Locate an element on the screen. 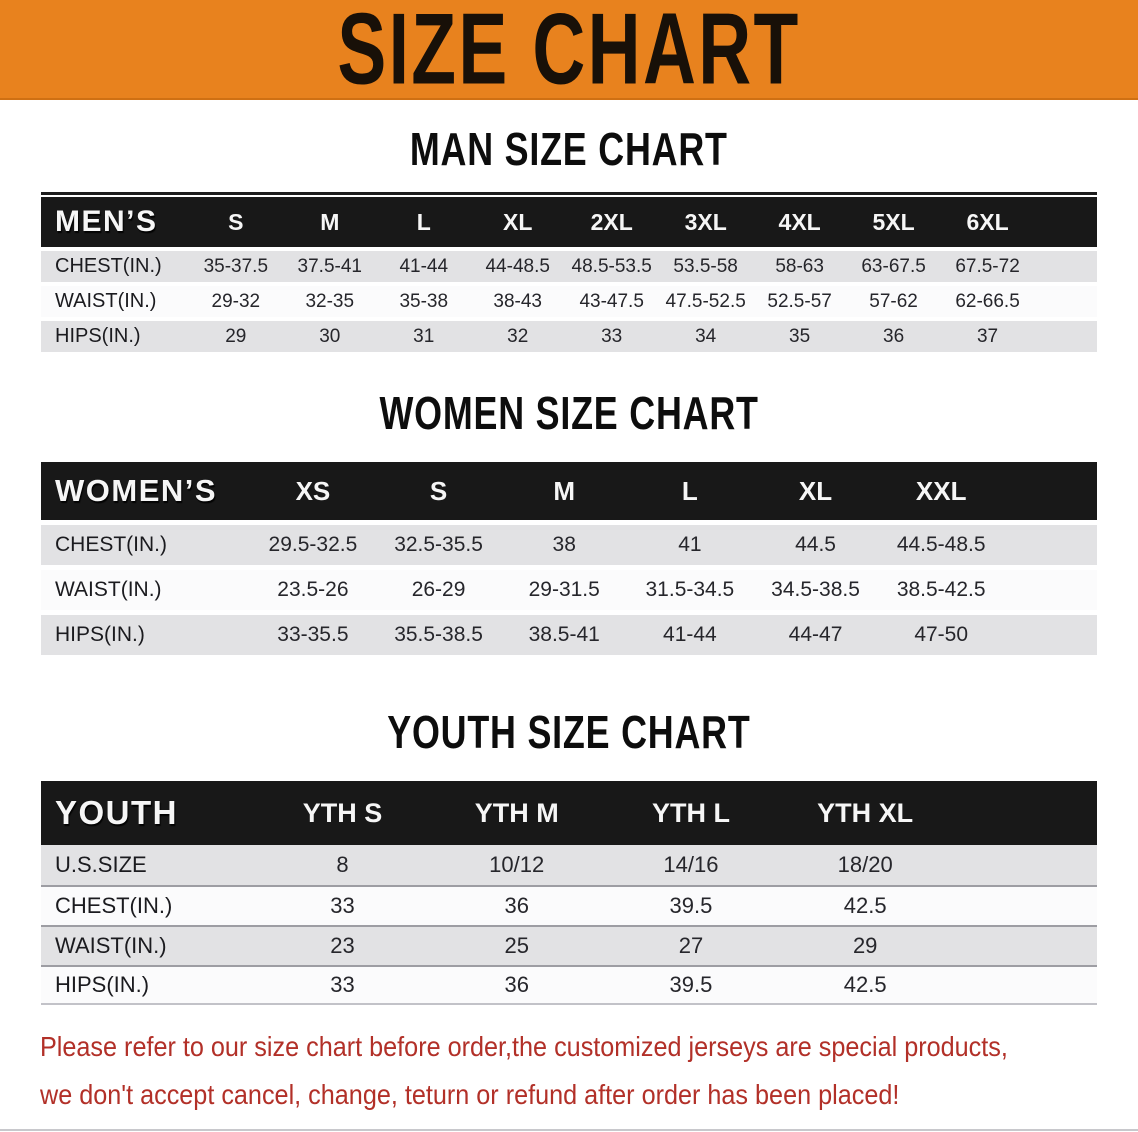  measurement-value: 35 is located at coordinates (800, 336).